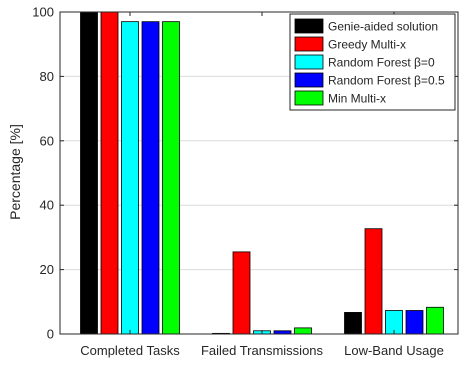 The image size is (464, 365). Describe the element at coordinates (15, 172) in the screenshot. I see `y-axis-label: Percentage [%]` at that location.